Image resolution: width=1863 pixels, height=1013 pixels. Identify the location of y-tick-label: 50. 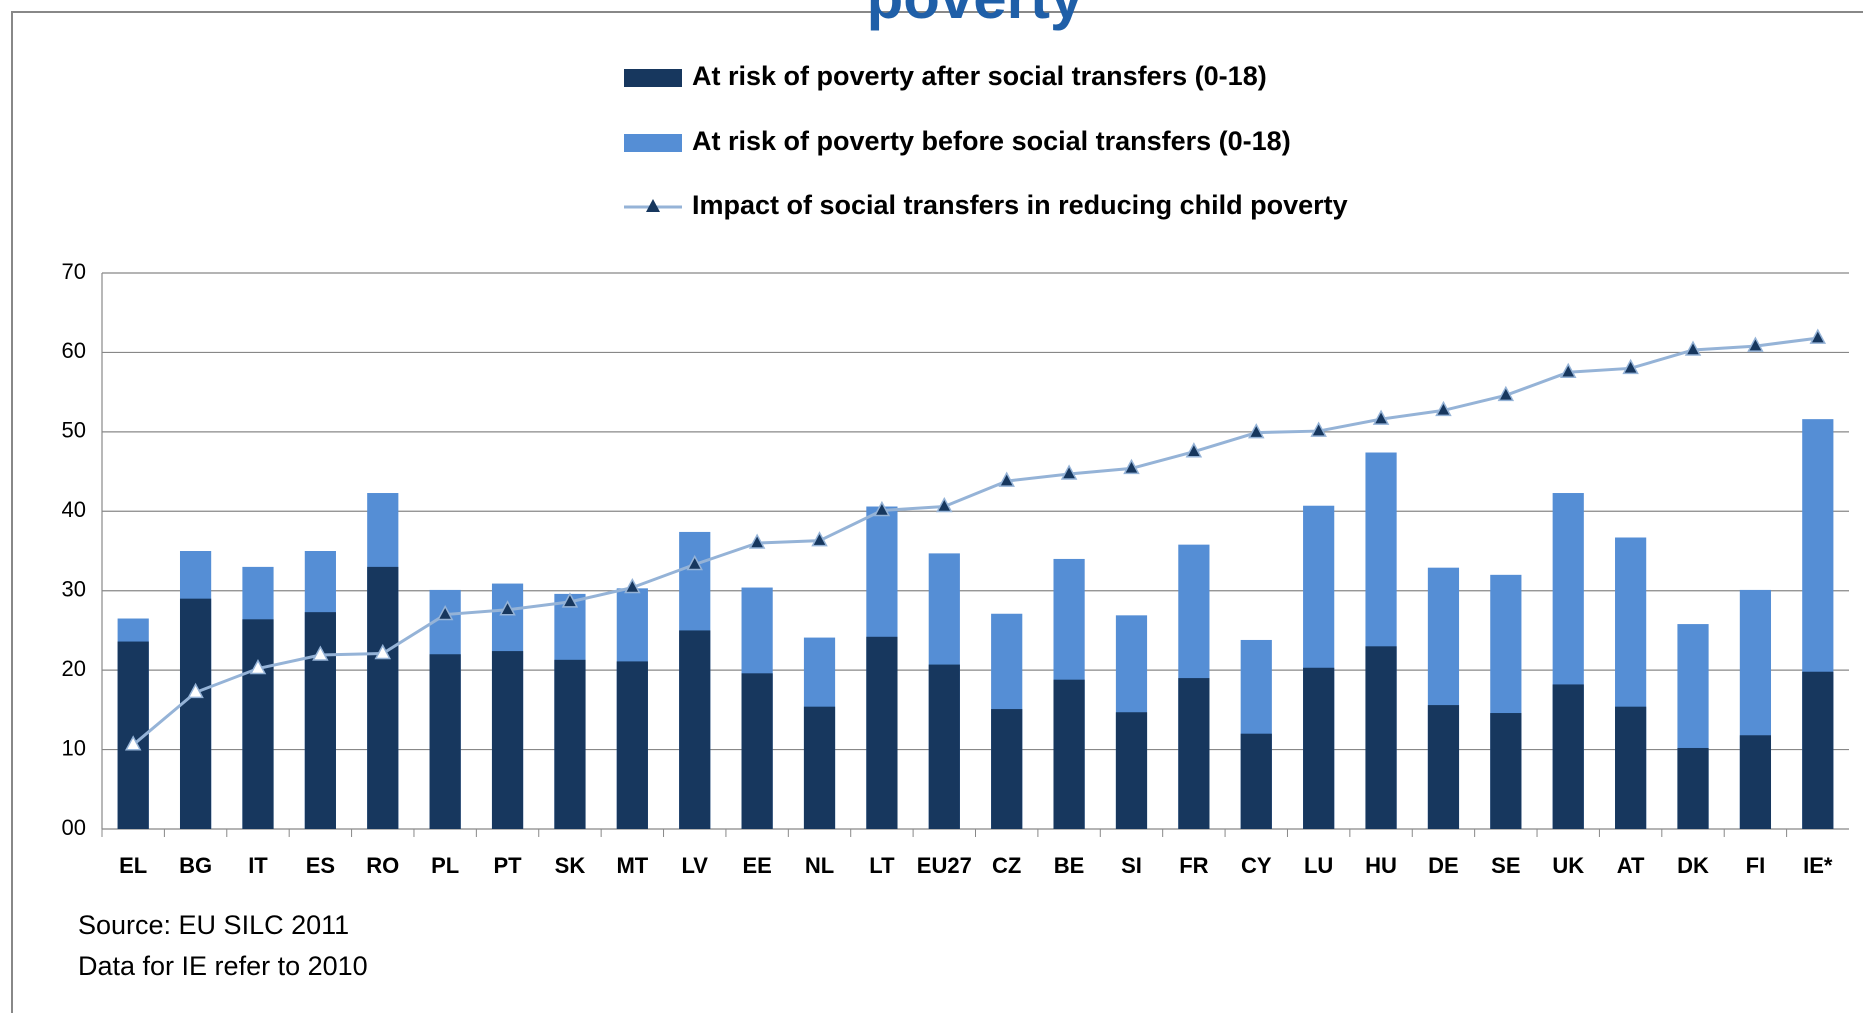
(74, 430).